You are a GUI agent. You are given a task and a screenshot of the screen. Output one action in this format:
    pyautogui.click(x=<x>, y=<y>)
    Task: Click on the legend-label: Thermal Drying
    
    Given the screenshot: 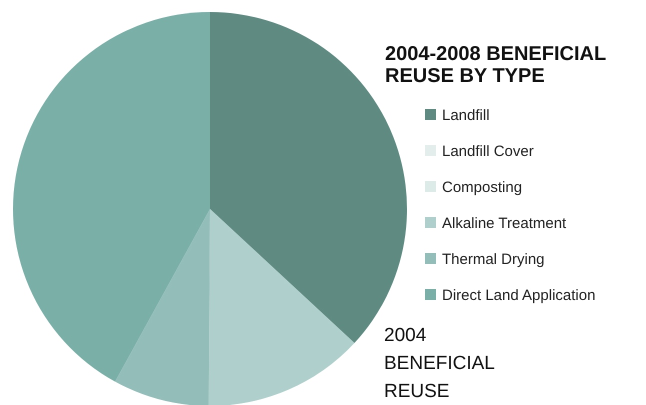 What is the action you would take?
    pyautogui.click(x=493, y=259)
    